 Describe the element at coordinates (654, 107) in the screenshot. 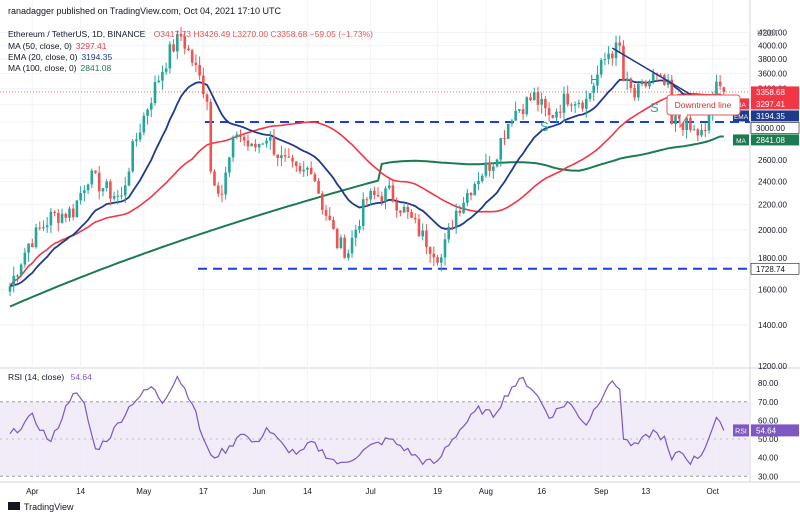

I see `right-shoulder-label: S` at that location.